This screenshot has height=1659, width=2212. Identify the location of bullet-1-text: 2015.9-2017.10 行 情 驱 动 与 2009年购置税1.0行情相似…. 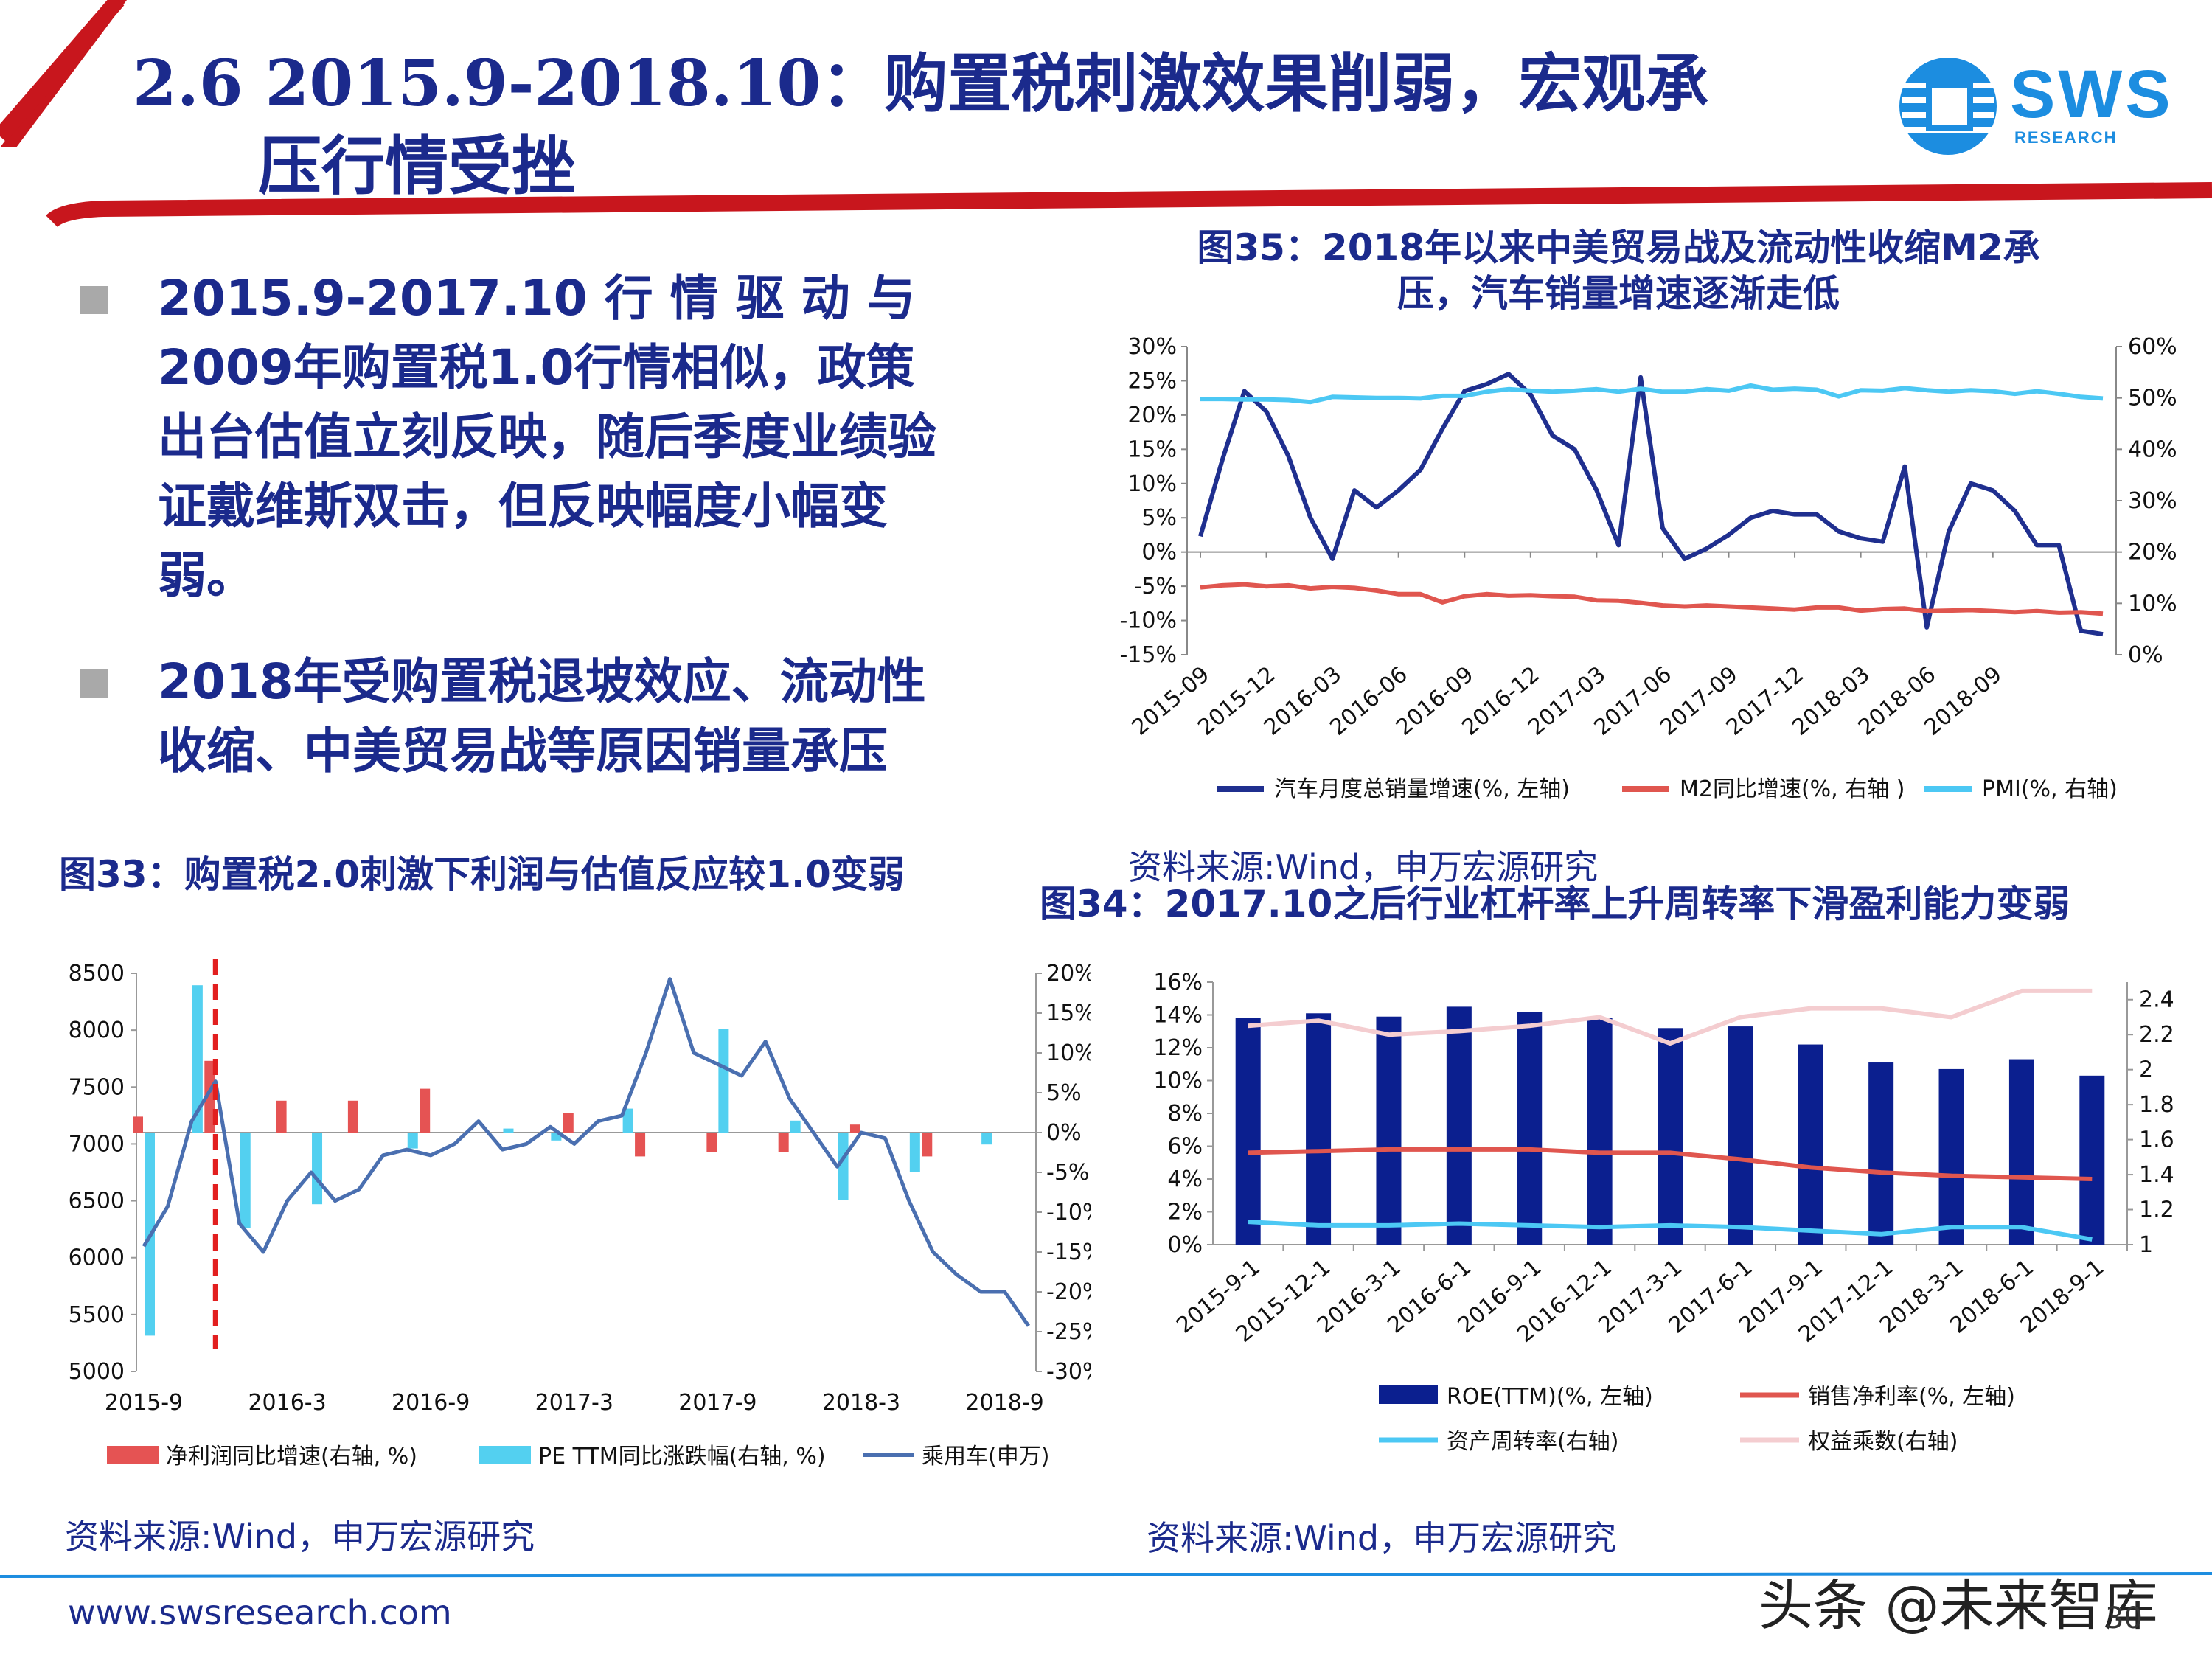
(547, 437).